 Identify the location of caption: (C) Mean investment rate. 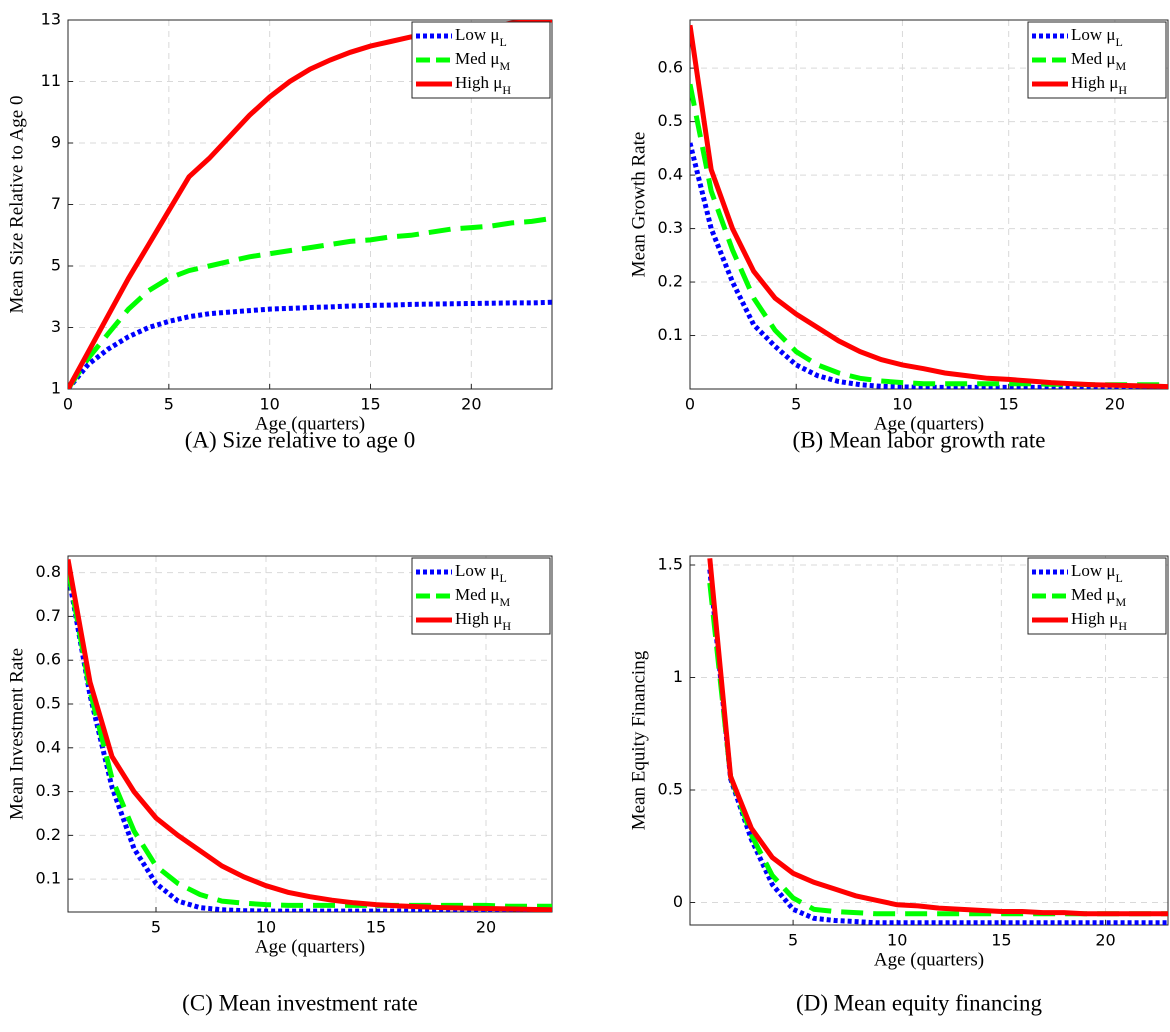
(300, 1002).